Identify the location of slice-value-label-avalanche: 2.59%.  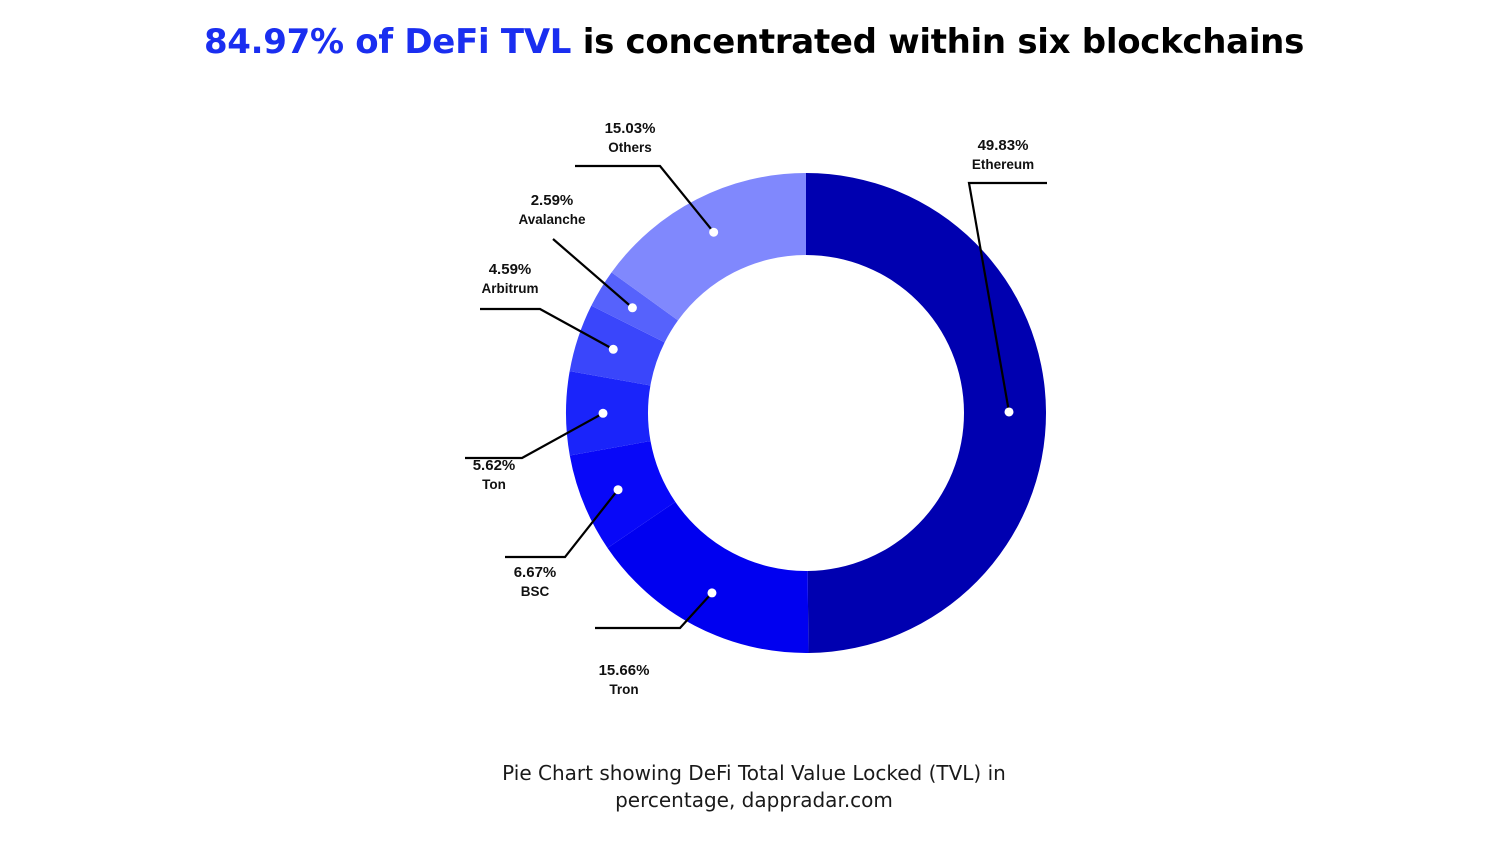
(552, 200).